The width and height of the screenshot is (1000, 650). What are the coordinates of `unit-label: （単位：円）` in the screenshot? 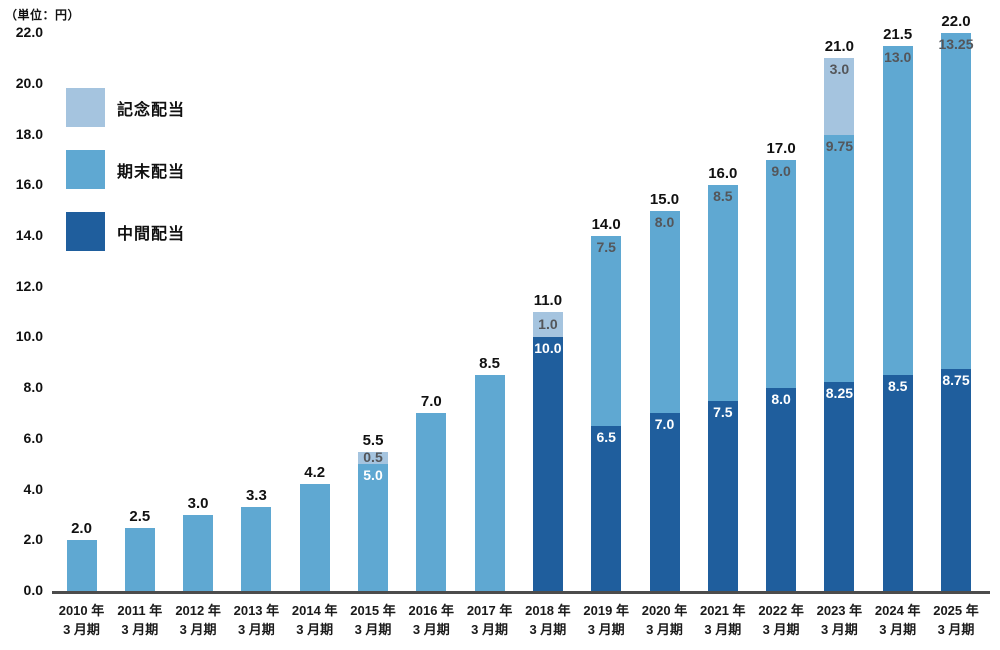 It's located at (43, 15).